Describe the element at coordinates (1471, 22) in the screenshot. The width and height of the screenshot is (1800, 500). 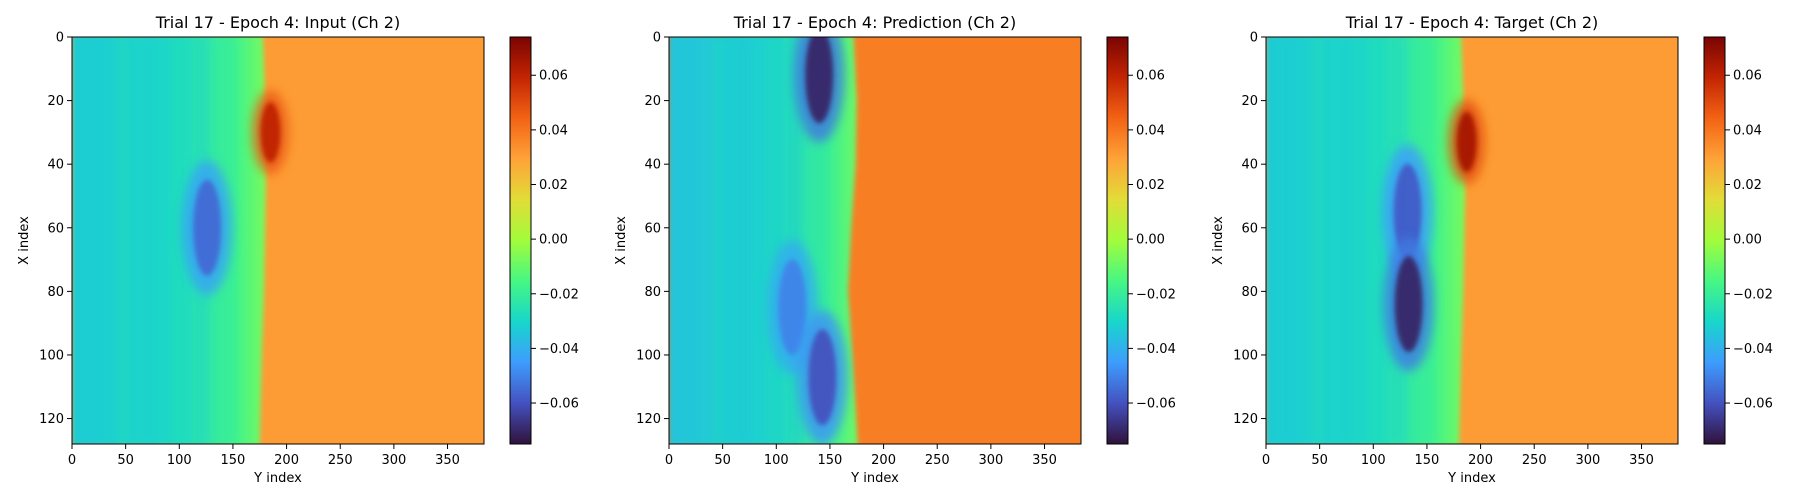
I see `chart-title: Trial 17 - Epoch 4: Target (Ch 2)` at that location.